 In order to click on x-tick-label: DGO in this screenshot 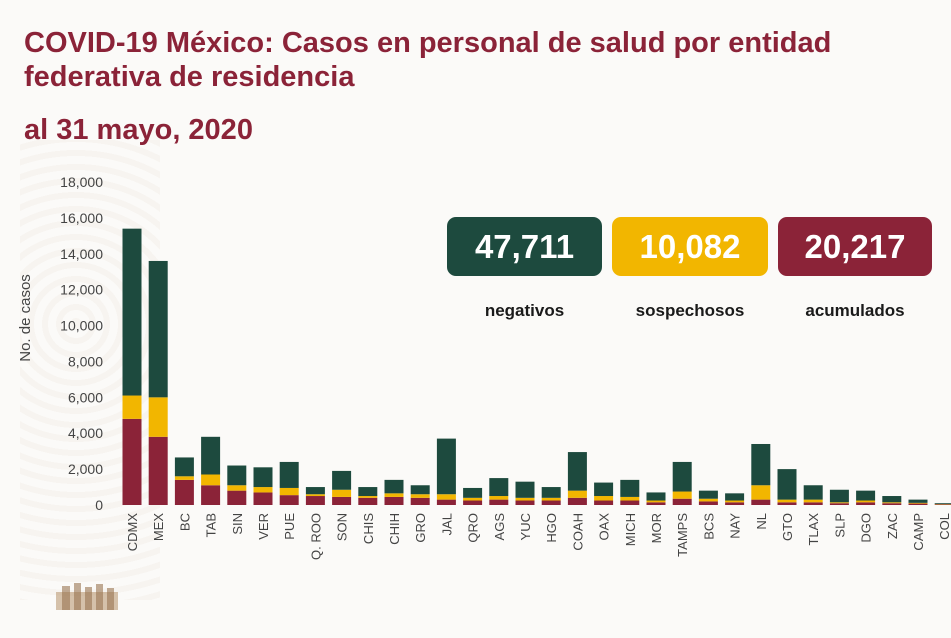, I will do `click(866, 528)`.